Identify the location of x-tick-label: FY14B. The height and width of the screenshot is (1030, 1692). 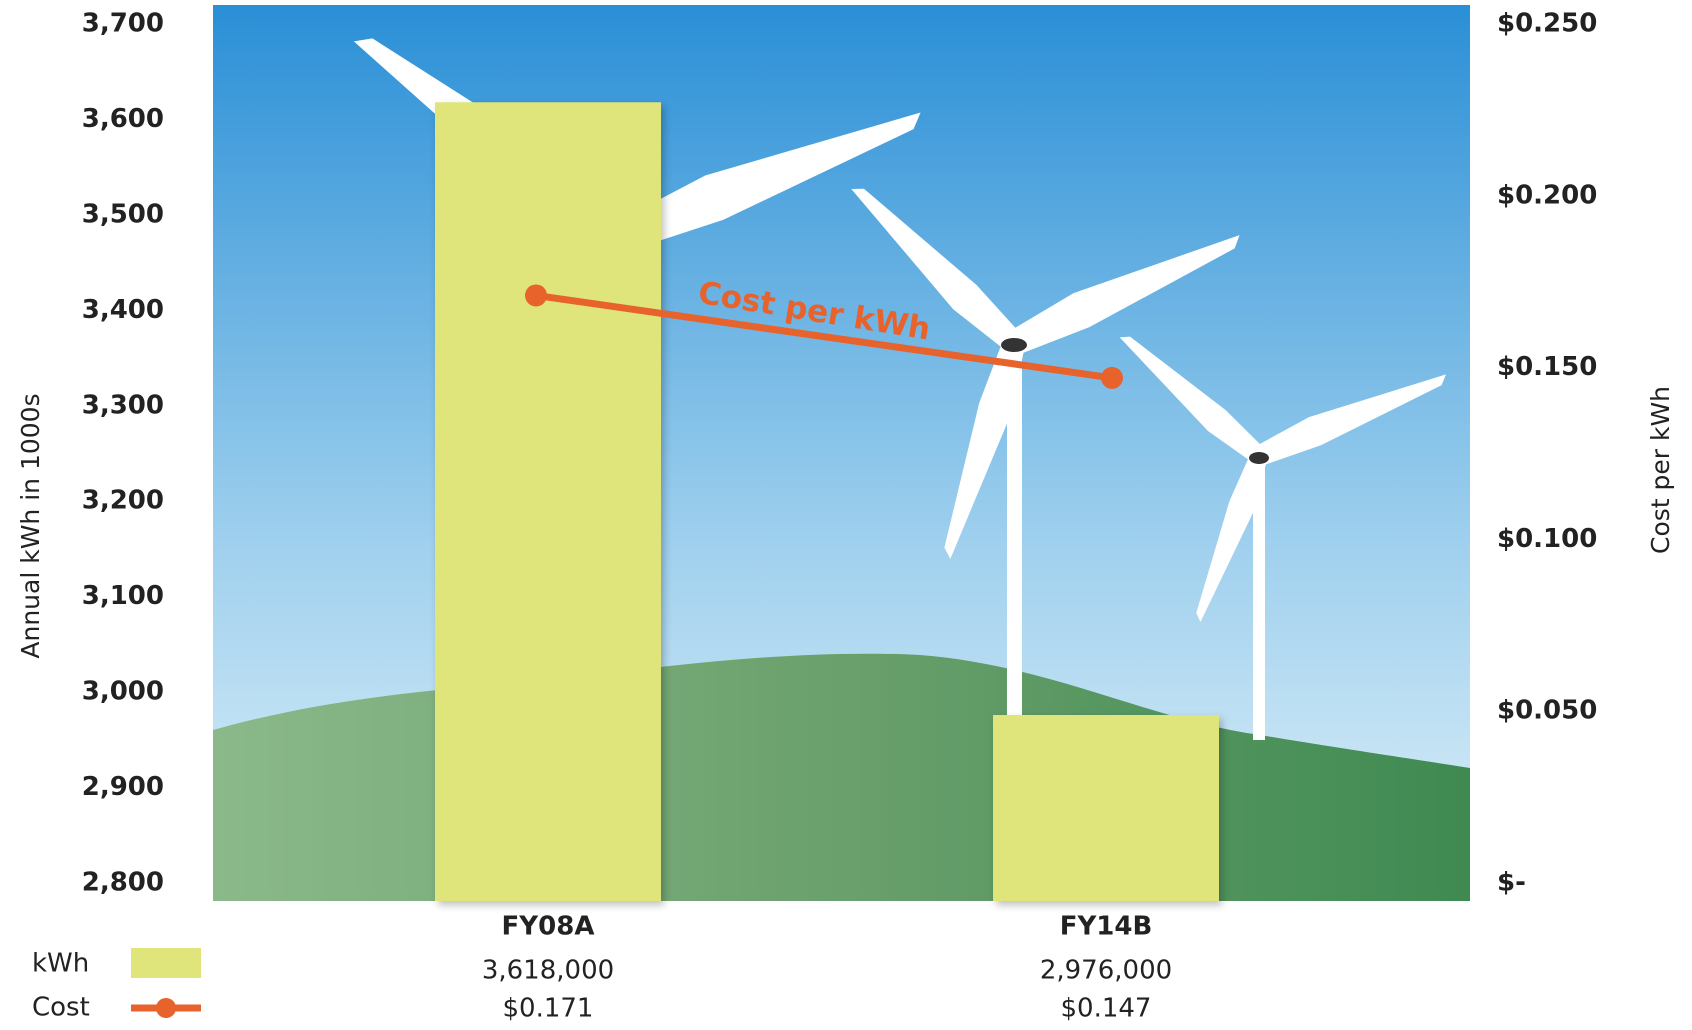
(1106, 927).